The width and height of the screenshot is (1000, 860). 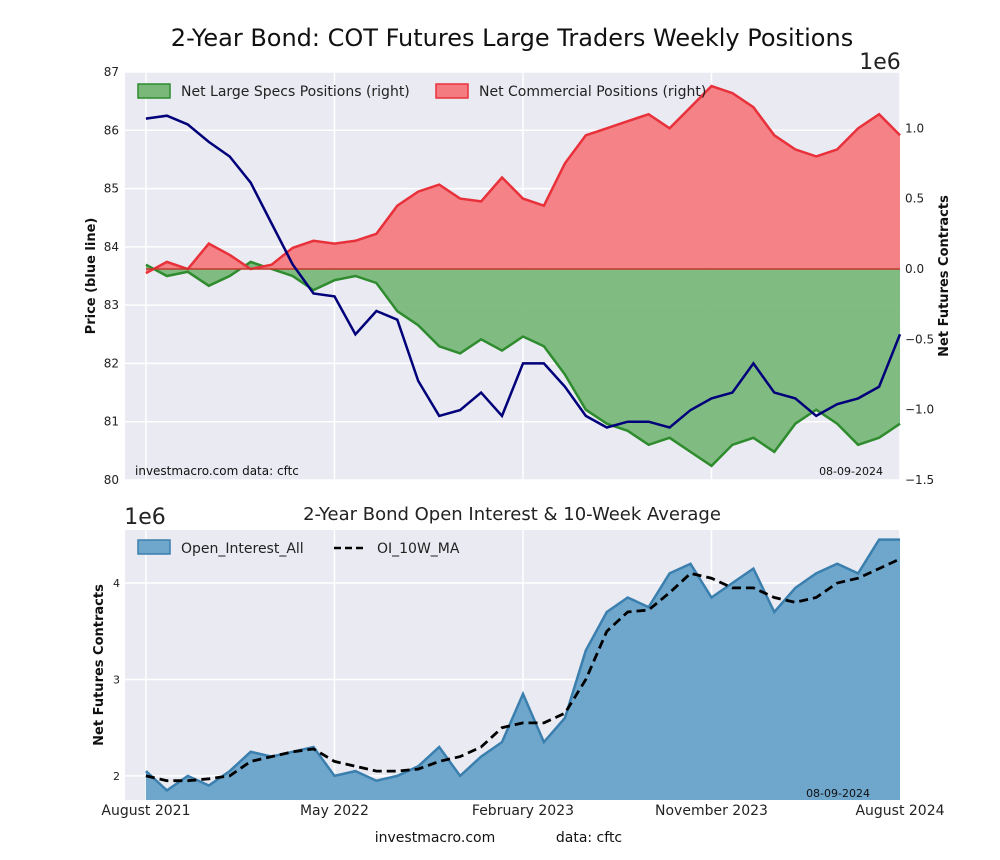 What do you see at coordinates (919, 304) in the screenshot?
I see `top-right-axis-ticks: −1.5 −1.0 −0.5 0.0 0.5 1.0` at bounding box center [919, 304].